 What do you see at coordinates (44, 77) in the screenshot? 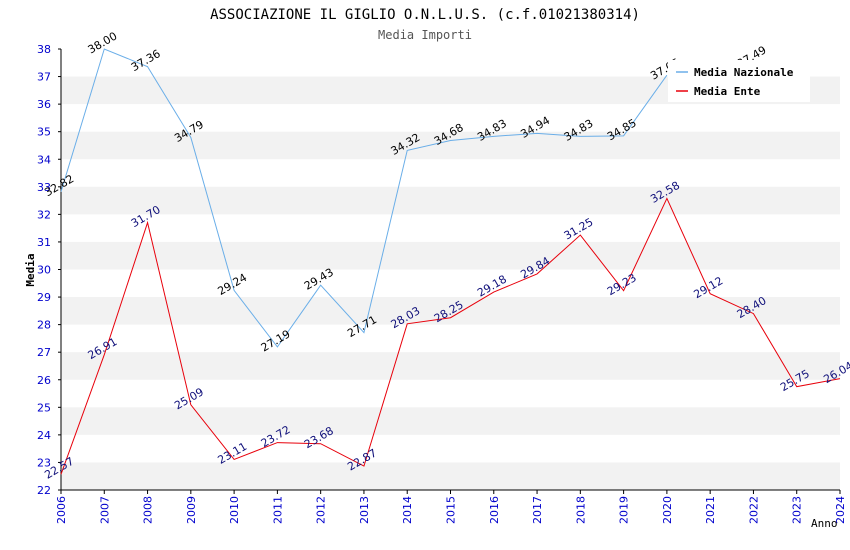
I see `y-tick-label: 37` at bounding box center [44, 77].